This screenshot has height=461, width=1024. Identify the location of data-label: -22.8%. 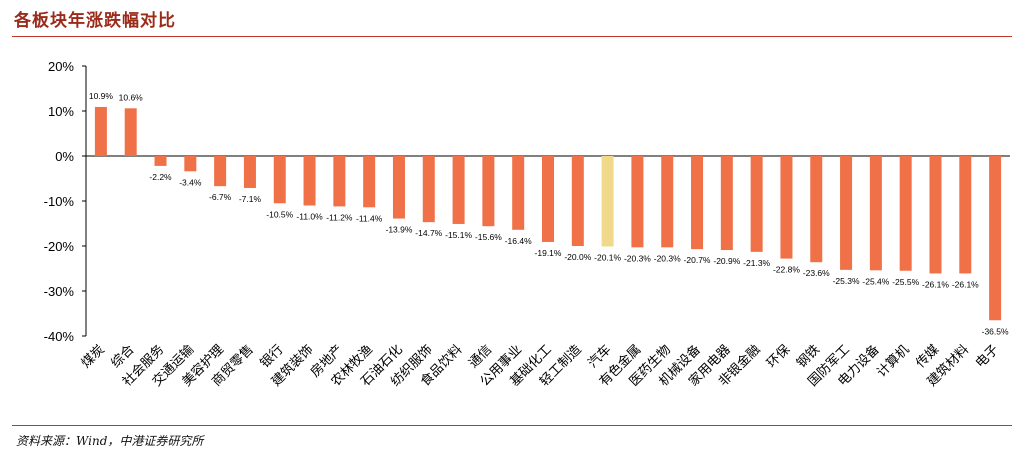
(786, 270).